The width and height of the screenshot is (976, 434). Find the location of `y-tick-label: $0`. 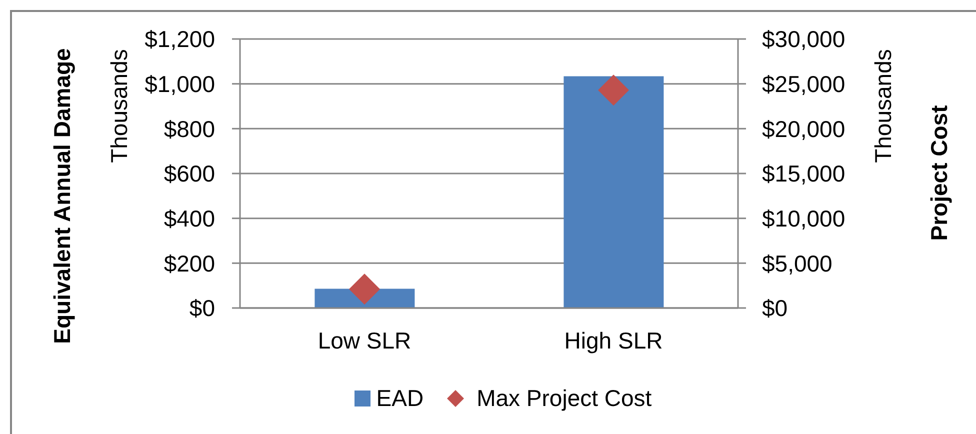

y-tick-label: $0 is located at coordinates (202, 308).